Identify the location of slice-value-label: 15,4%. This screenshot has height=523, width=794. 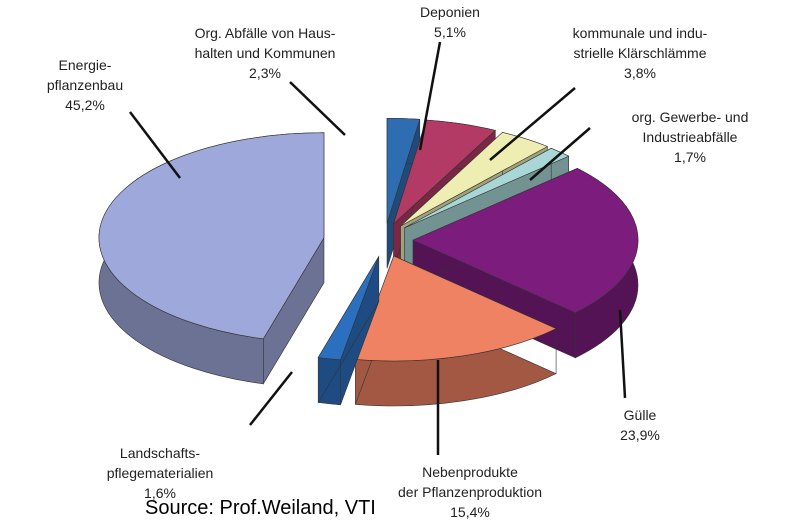
(470, 512).